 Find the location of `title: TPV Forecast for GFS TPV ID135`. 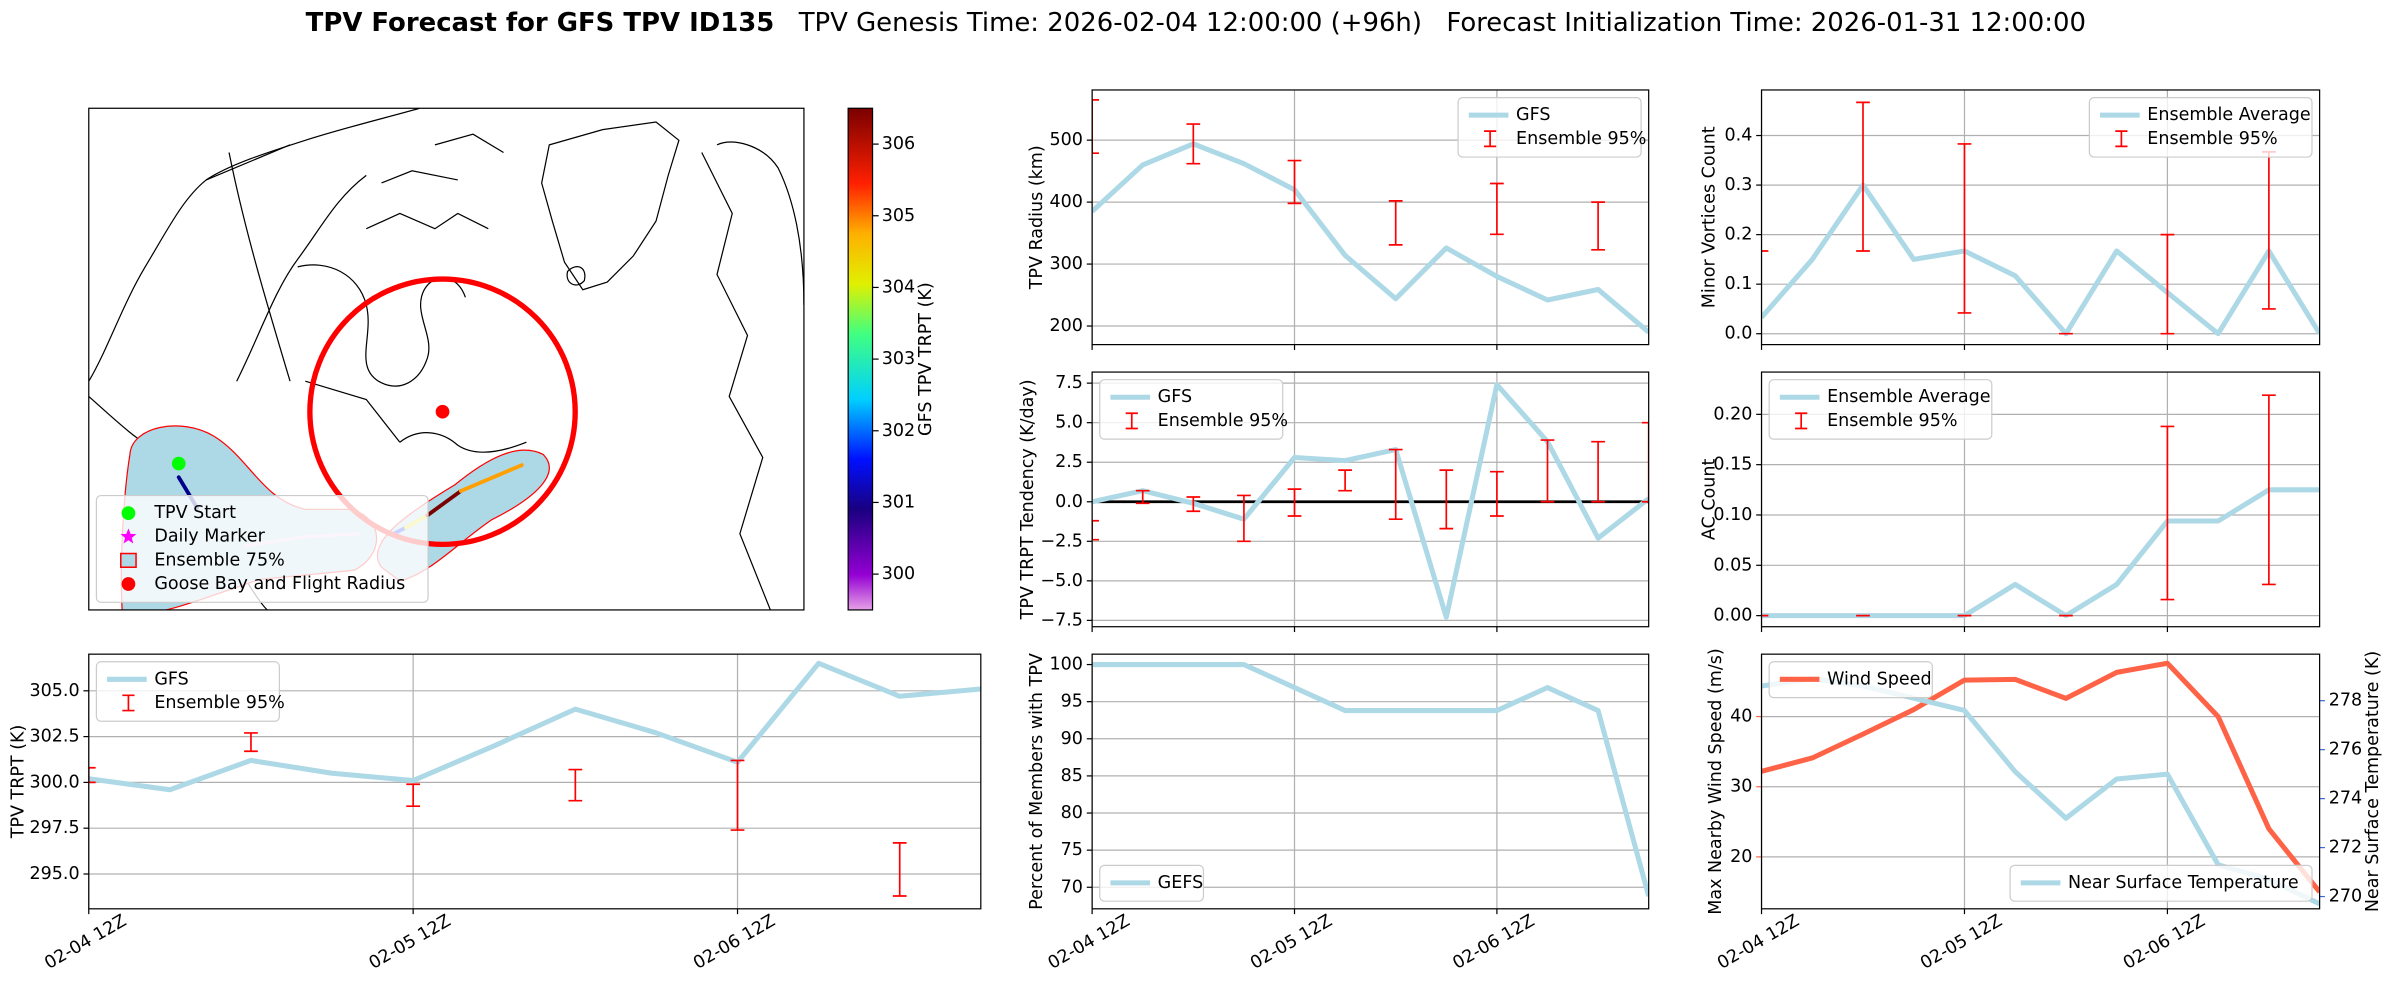

title: TPV Forecast for GFS TPV ID135 is located at coordinates (540, 22).